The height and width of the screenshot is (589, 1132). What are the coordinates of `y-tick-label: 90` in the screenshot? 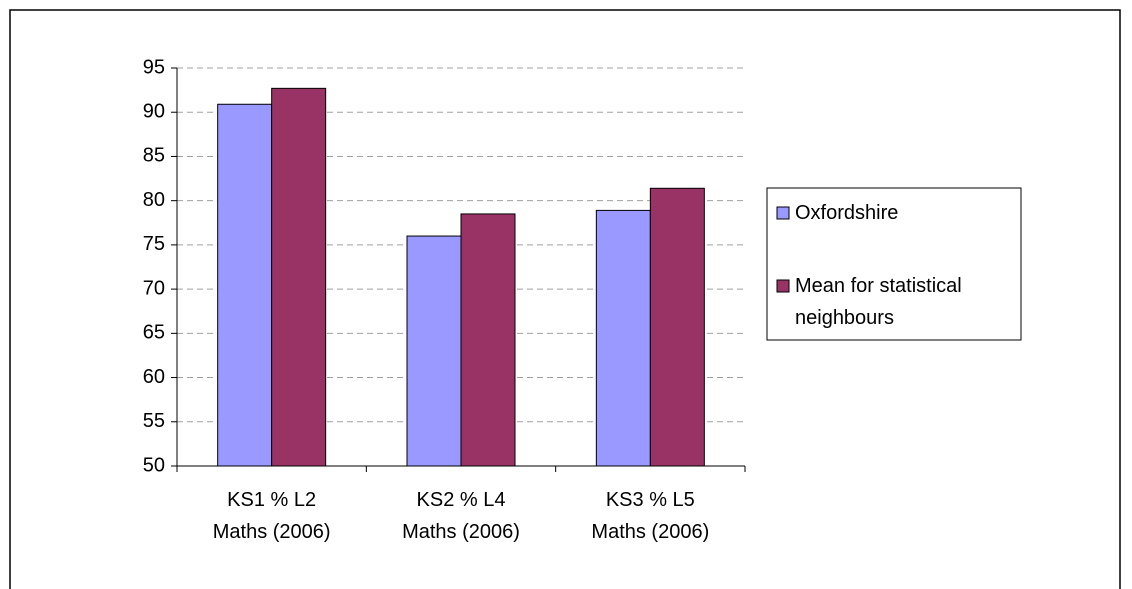 It's located at (154, 112).